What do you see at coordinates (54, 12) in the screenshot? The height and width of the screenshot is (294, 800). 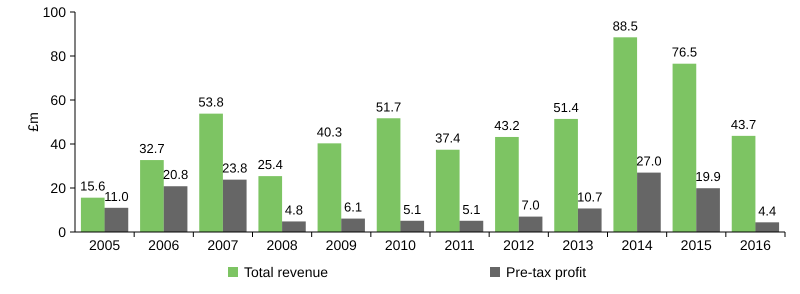 I see `y-tick-label: 100` at bounding box center [54, 12].